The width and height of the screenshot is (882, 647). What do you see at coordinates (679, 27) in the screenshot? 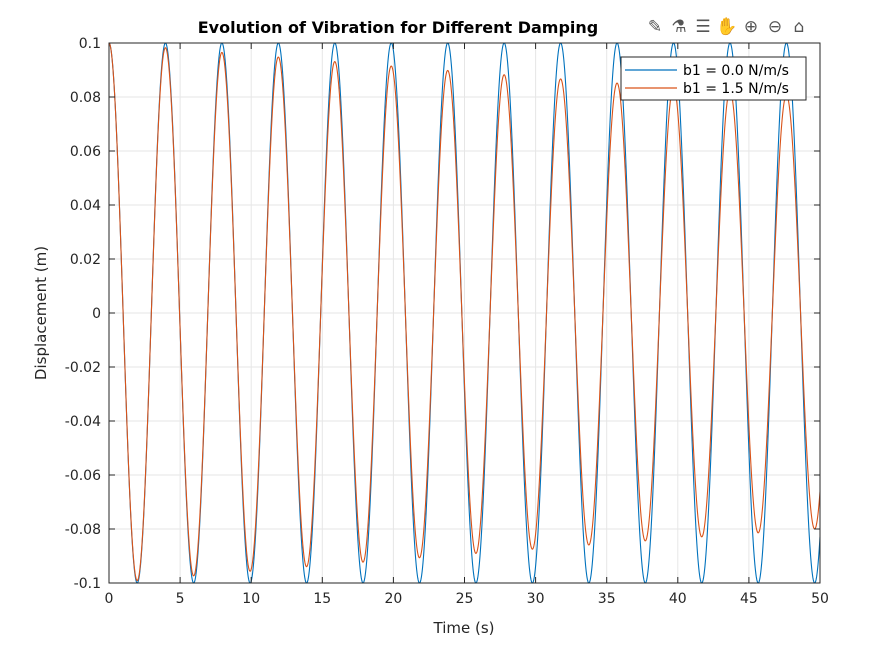
I see `brush-icon: ⚗` at bounding box center [679, 27].